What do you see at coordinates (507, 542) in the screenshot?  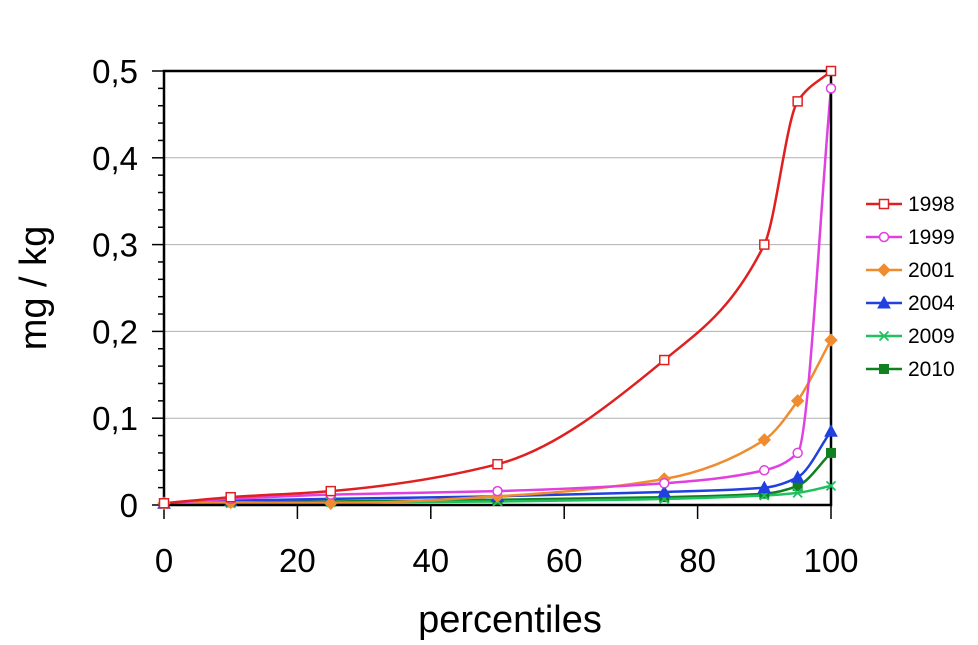 I see `x-axis-ticks: 0 20 40 60 80 100` at bounding box center [507, 542].